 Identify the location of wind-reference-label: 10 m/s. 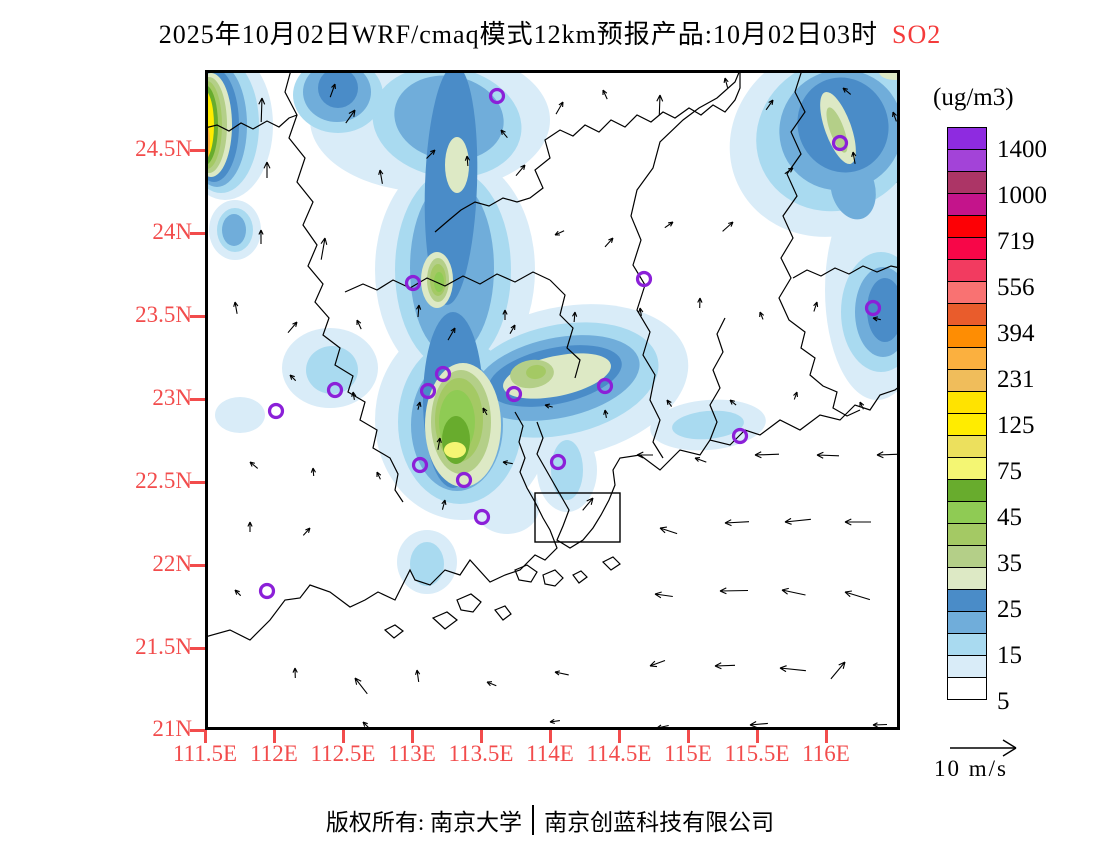
(971, 768).